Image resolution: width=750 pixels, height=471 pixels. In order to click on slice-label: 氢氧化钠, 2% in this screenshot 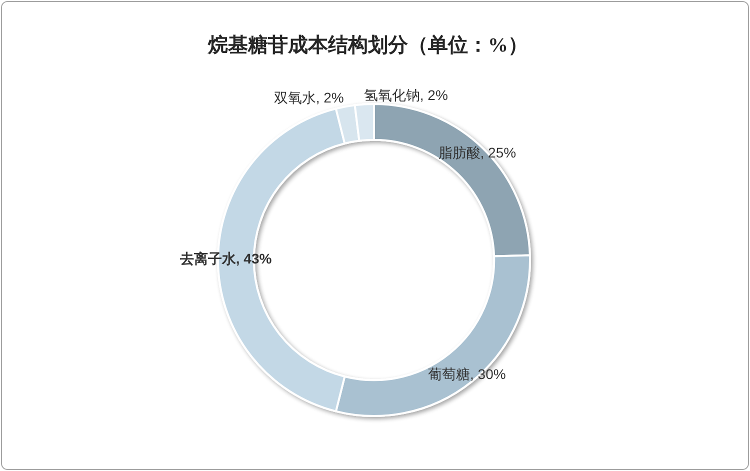, I will do `click(406, 95)`.